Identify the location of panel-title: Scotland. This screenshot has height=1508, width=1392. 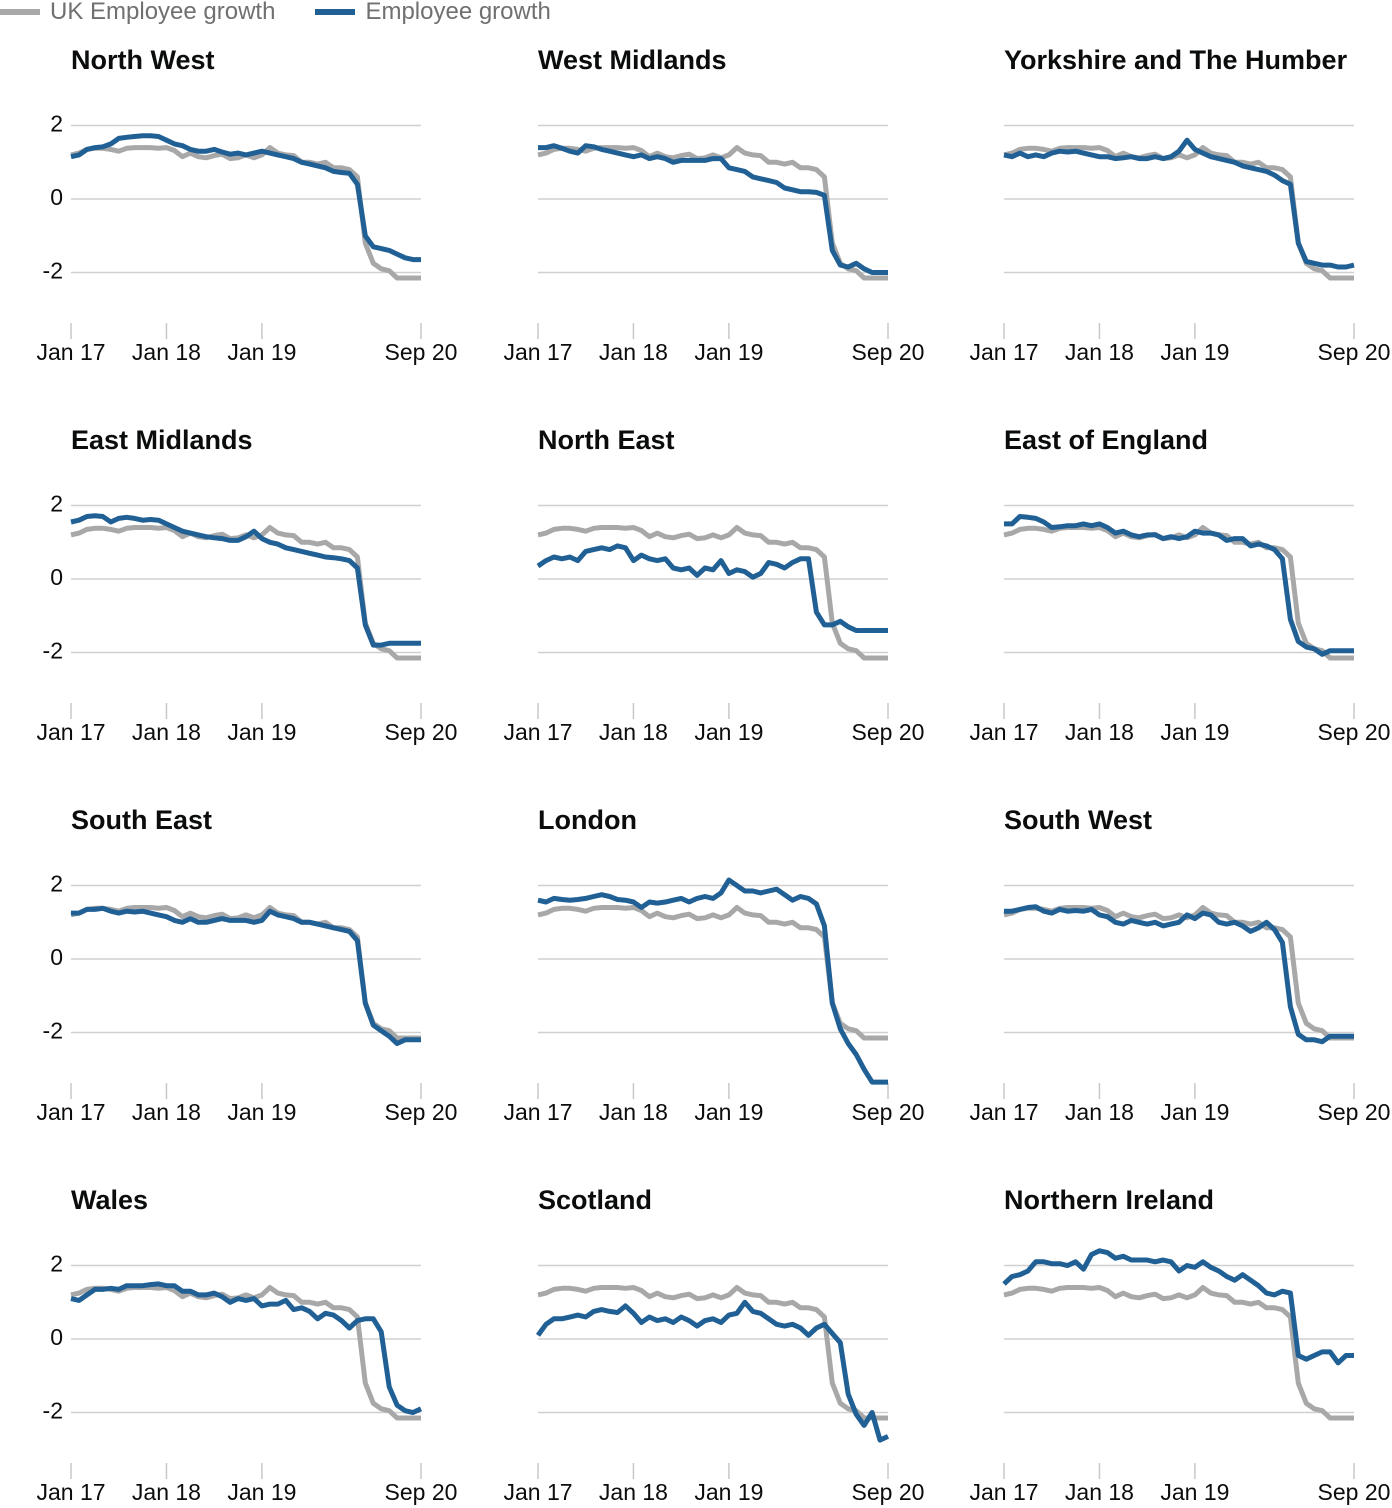
(595, 1200).